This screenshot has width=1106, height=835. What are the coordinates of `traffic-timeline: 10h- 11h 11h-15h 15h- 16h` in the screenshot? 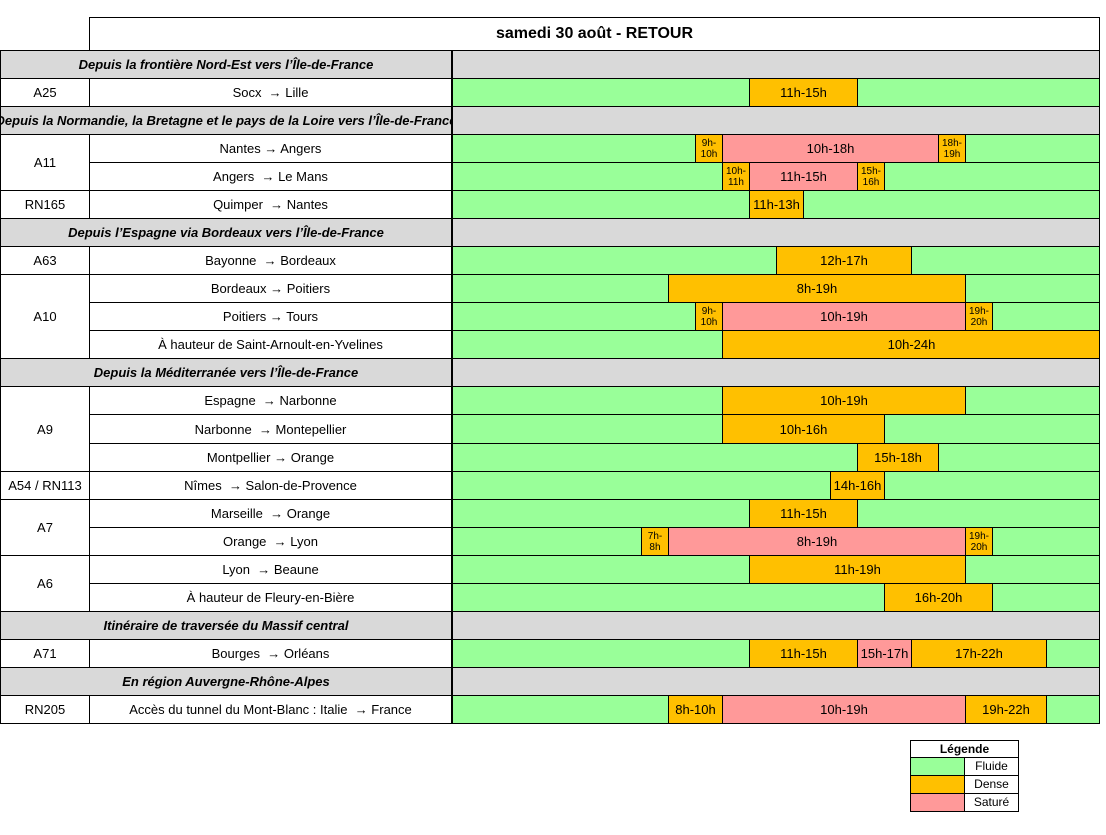 It's located at (776, 176).